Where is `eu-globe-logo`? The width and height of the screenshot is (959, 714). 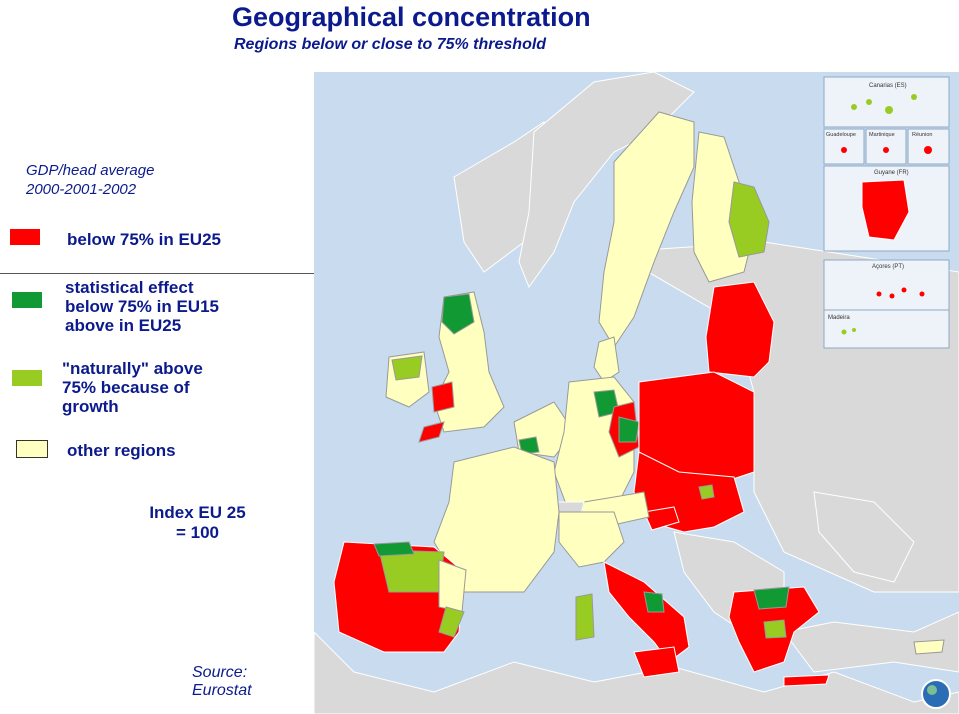 eu-globe-logo is located at coordinates (936, 694).